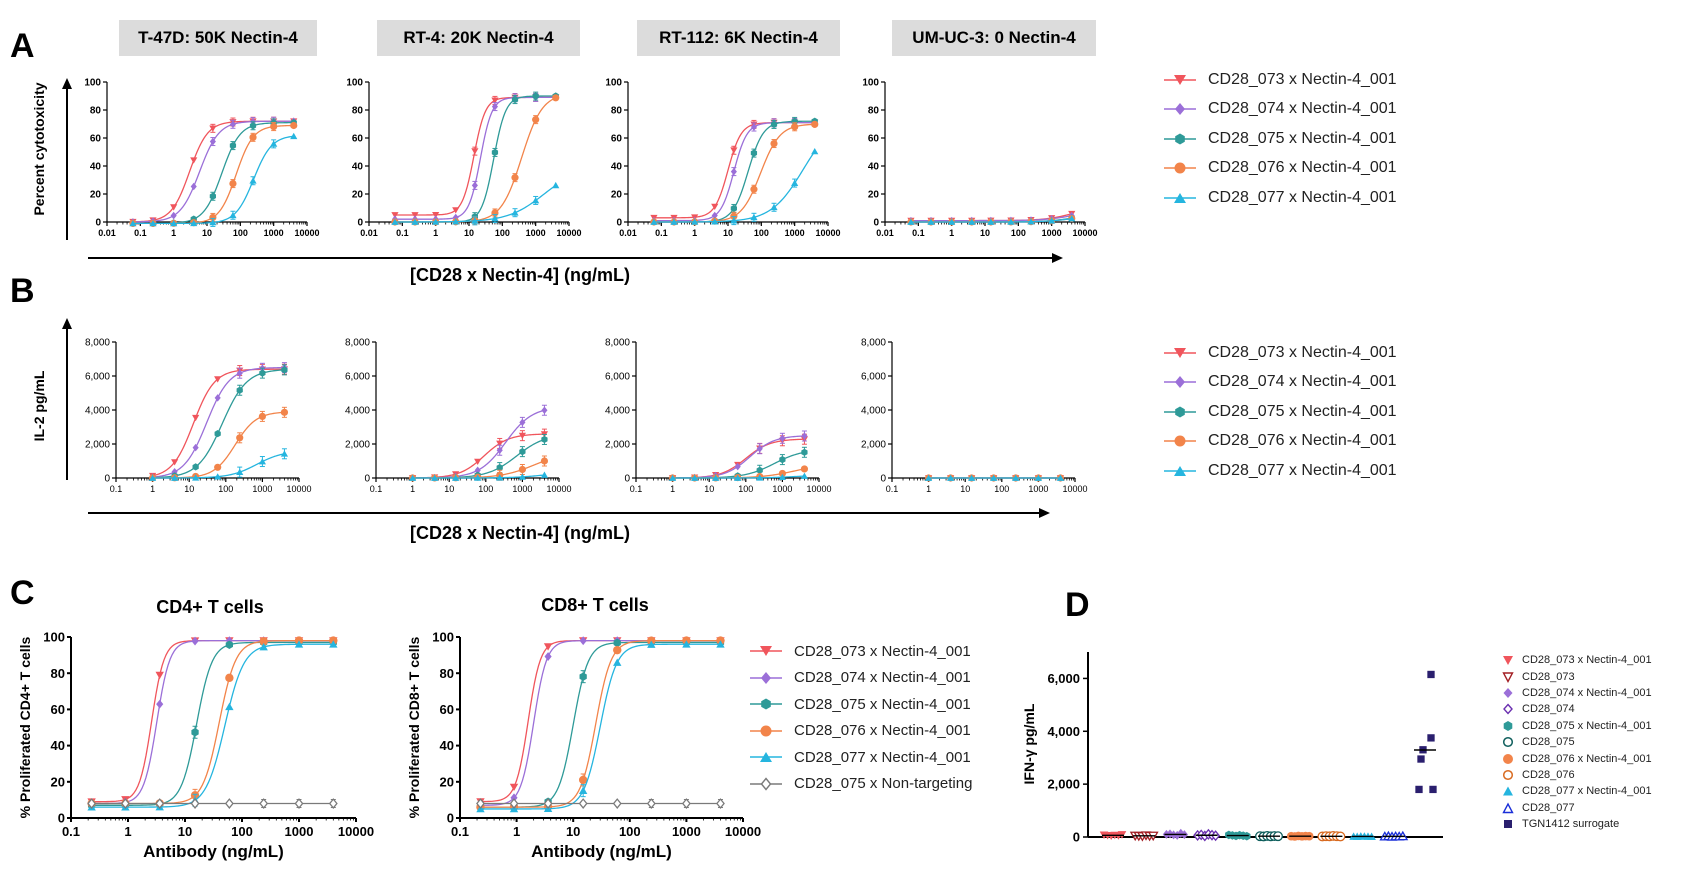 The height and width of the screenshot is (878, 1684). Describe the element at coordinates (213, 851) in the screenshot. I see `panel-c-xlabel: Antibody (ng/mL)` at that location.